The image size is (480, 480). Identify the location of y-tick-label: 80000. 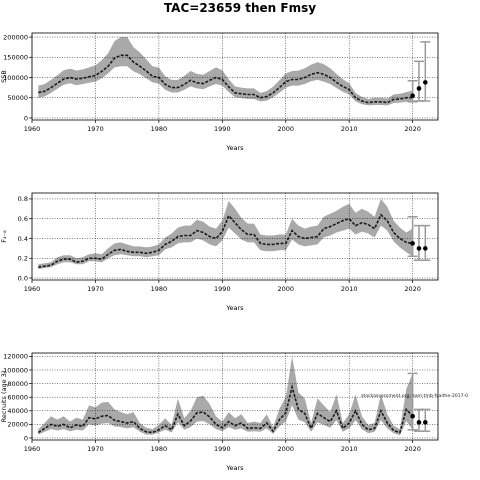
(17, 384).